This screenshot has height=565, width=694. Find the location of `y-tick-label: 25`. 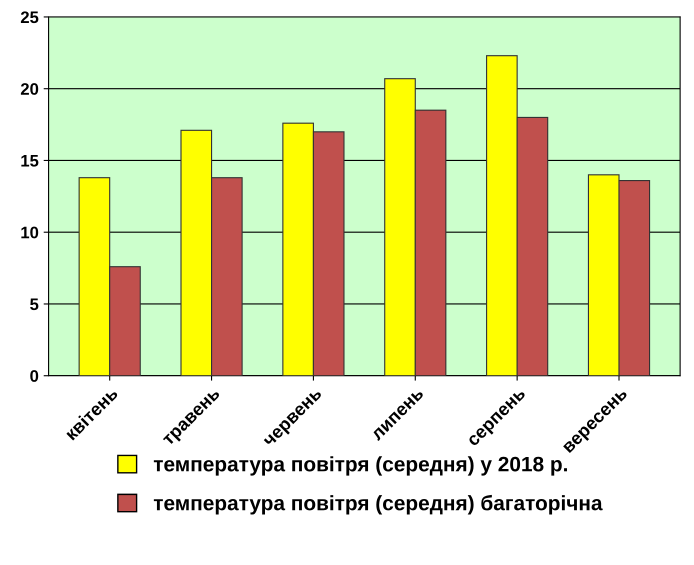

y-tick-label: 25 is located at coordinates (29, 17).